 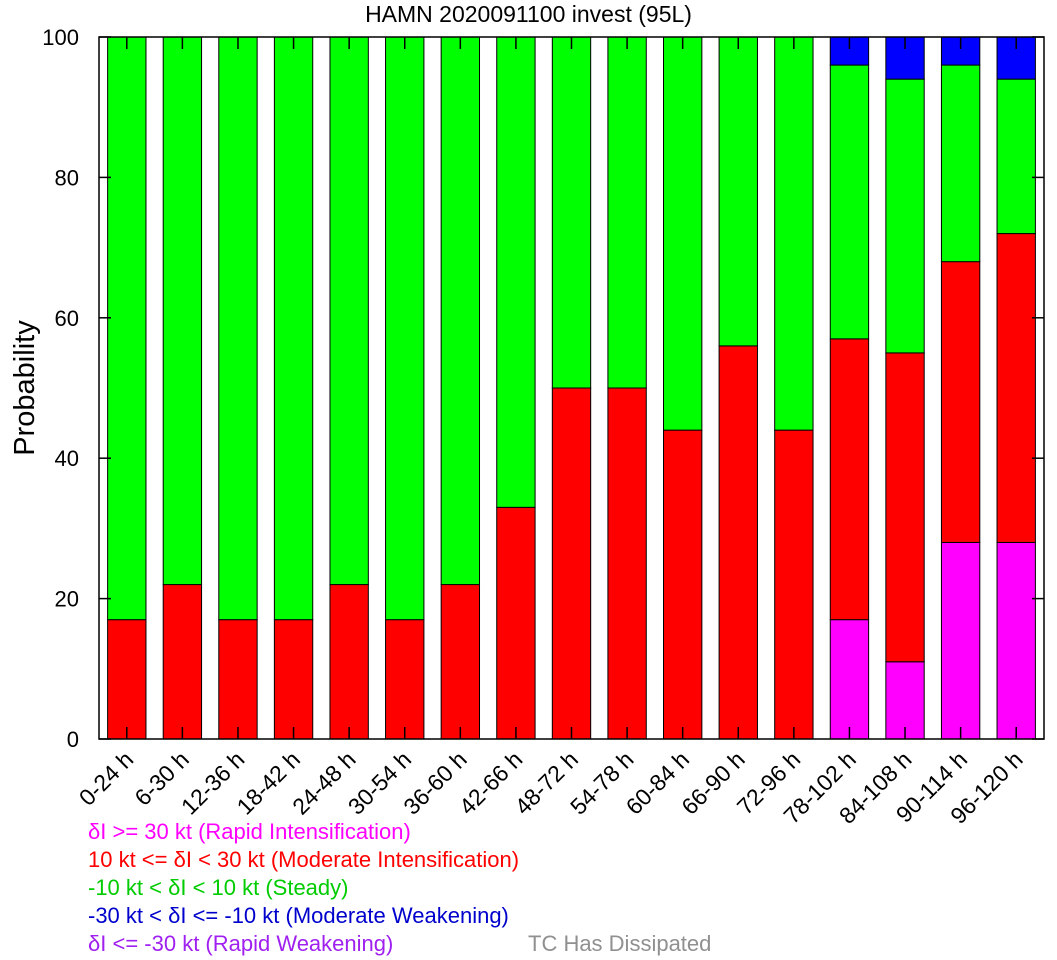 What do you see at coordinates (67, 177) in the screenshot?
I see `y-tick-label: 80` at bounding box center [67, 177].